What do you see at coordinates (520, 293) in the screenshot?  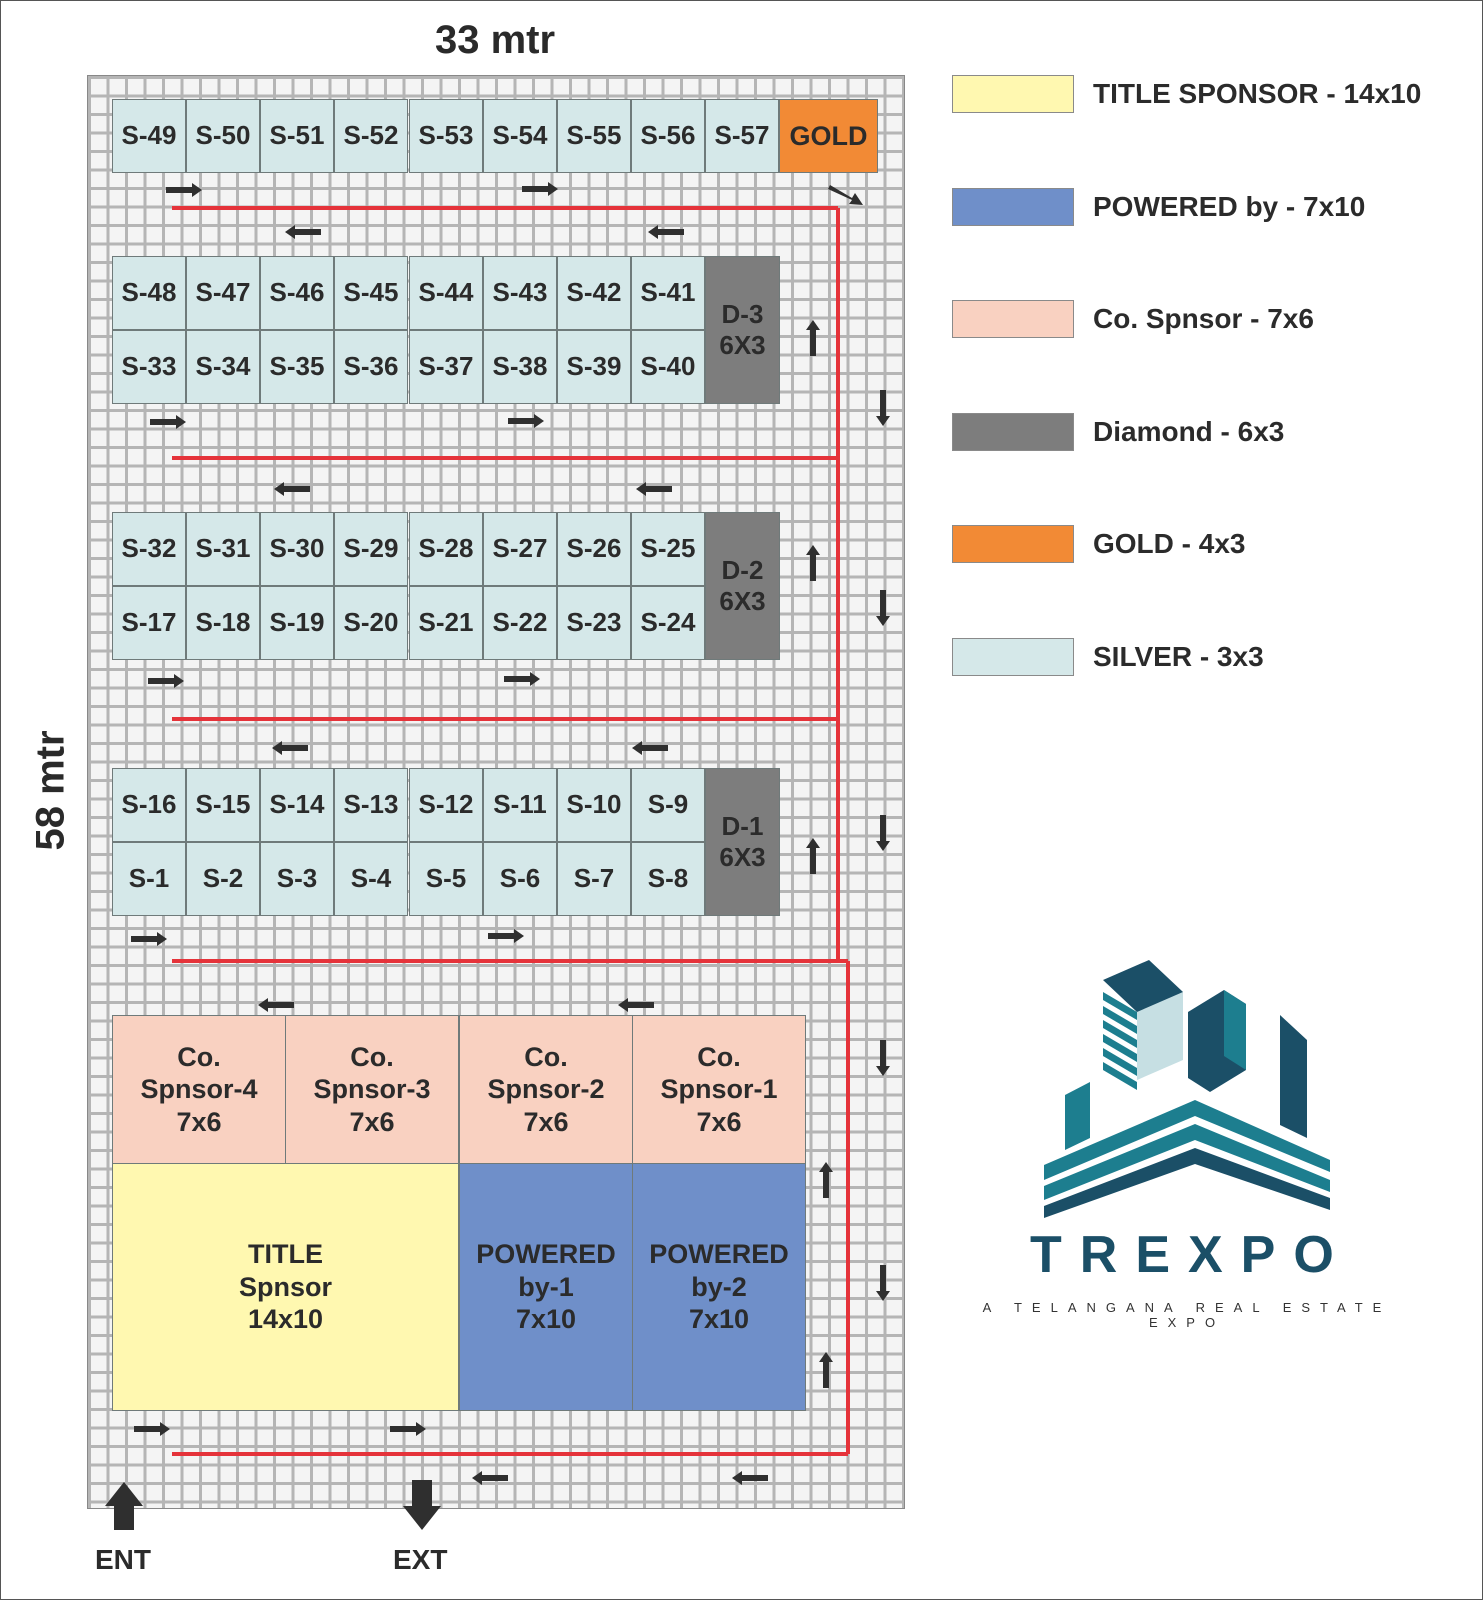 I see `silver-booth: S-43` at bounding box center [520, 293].